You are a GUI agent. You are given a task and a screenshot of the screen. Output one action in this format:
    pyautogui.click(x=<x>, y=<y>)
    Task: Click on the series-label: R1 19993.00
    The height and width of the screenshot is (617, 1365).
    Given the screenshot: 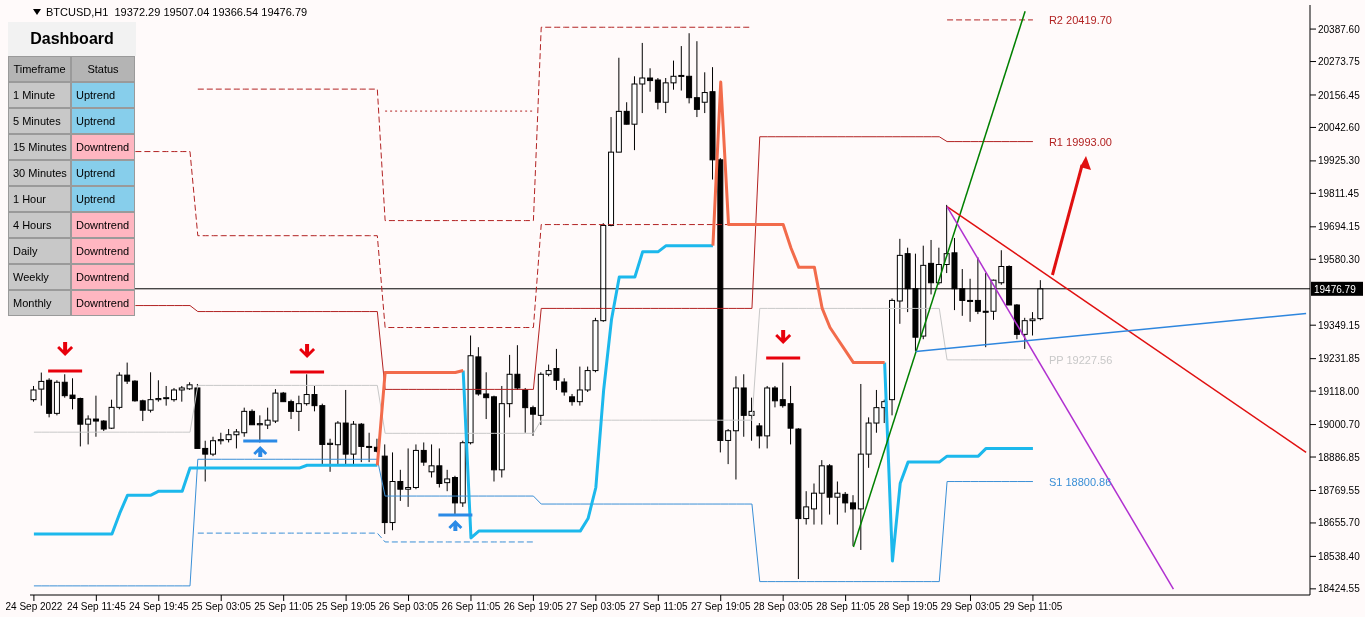 What is the action you would take?
    pyautogui.click(x=1080, y=141)
    